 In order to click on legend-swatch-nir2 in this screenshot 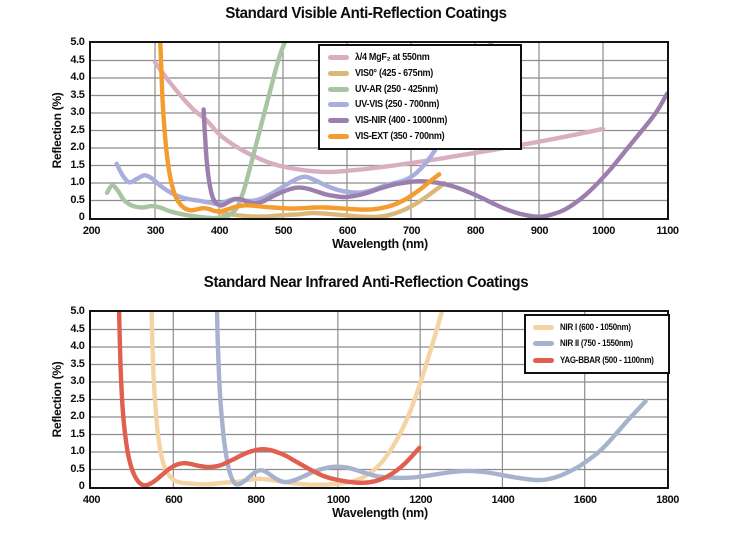, I will do `click(543, 344)`.